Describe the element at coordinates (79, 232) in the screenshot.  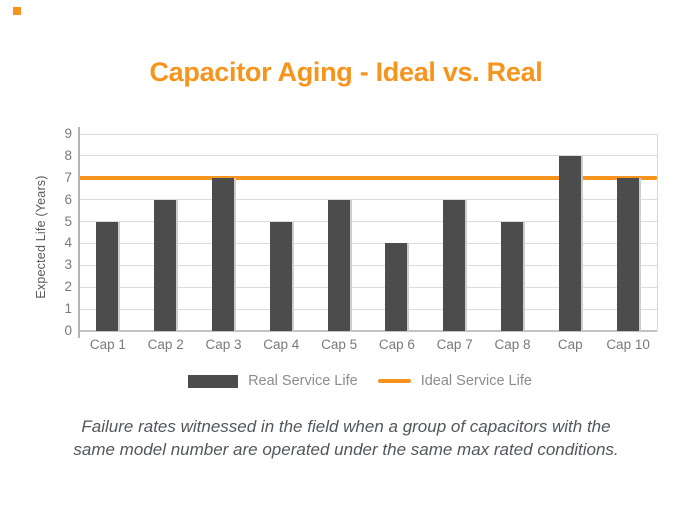
I see `y-axis-line` at that location.